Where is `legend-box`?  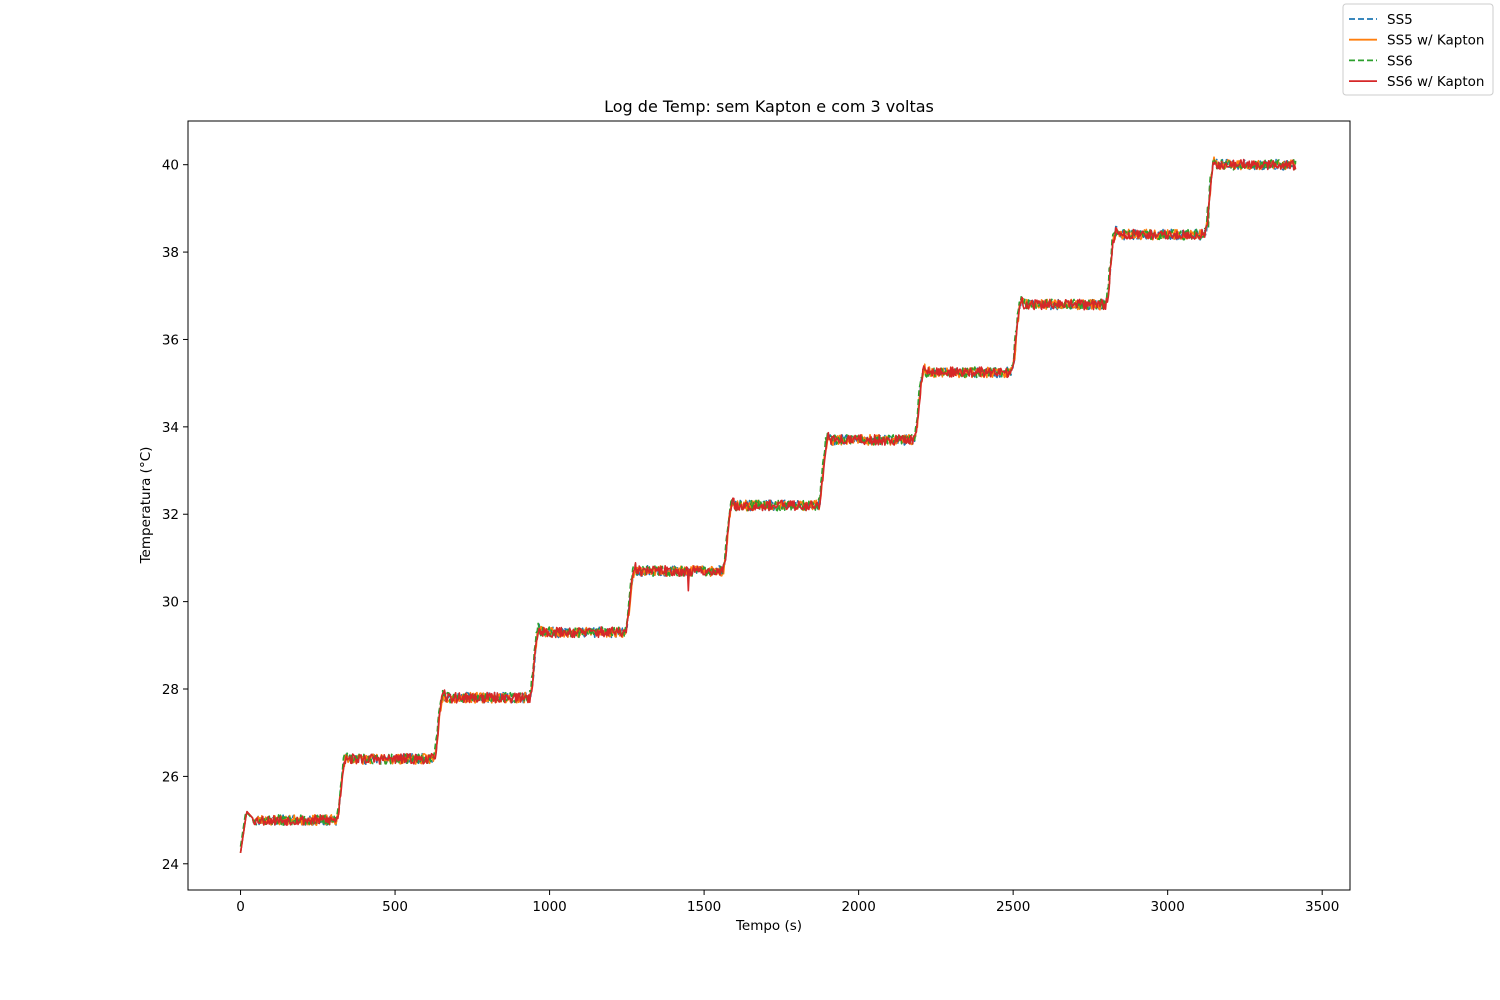 legend-box is located at coordinates (1418, 49).